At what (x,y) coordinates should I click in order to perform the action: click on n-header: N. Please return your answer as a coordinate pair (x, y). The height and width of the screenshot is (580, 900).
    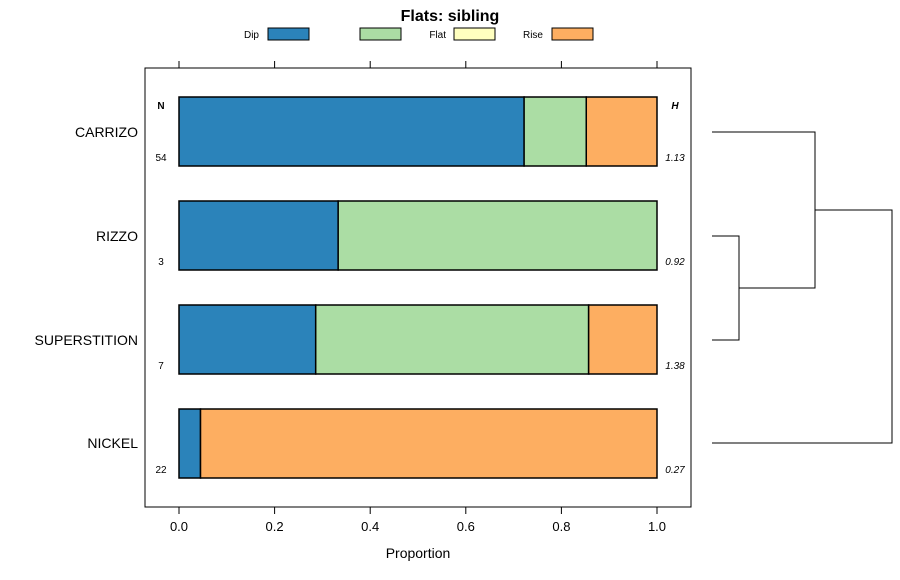
    Looking at the image, I should click on (160, 106).